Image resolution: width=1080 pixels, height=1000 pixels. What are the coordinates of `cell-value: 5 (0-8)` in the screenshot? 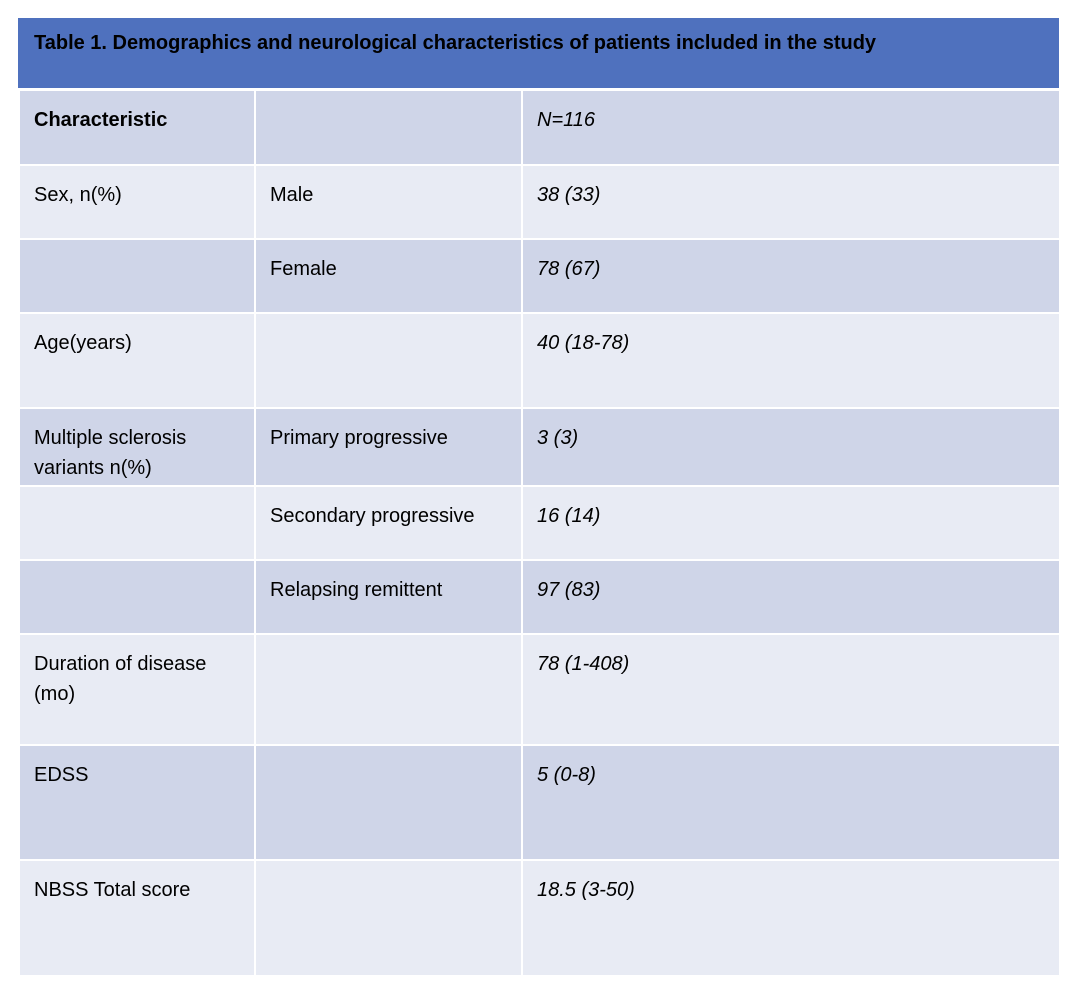 It's located at (791, 803).